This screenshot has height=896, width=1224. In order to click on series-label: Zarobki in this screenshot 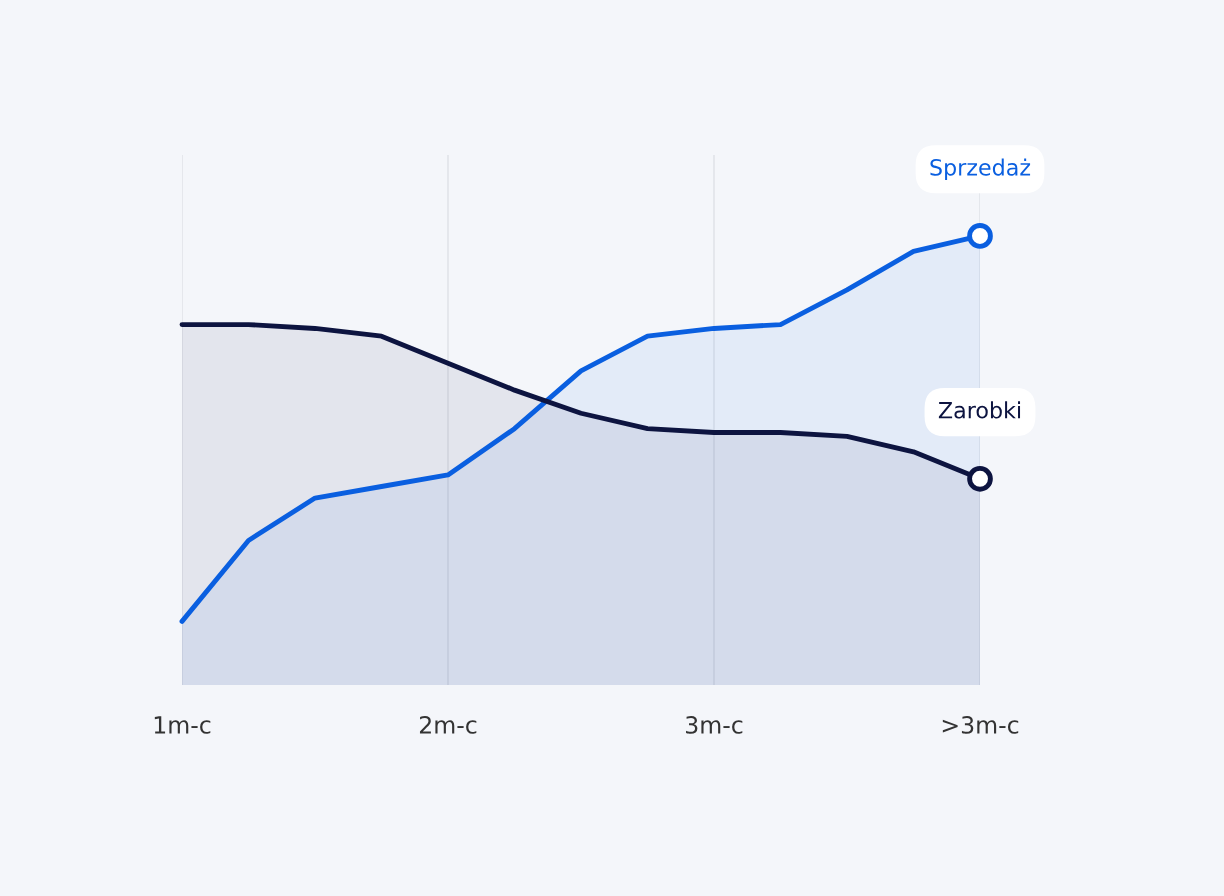, I will do `click(979, 410)`.